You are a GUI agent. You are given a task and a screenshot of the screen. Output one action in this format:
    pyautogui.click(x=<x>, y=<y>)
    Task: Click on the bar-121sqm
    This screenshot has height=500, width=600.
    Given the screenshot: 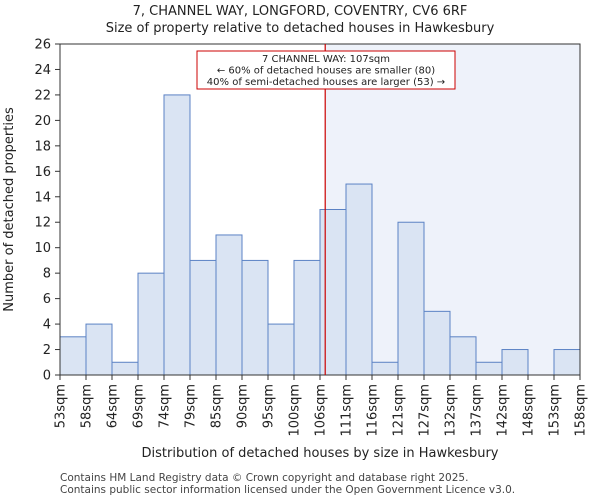 What is the action you would take?
    pyautogui.click(x=411, y=298)
    